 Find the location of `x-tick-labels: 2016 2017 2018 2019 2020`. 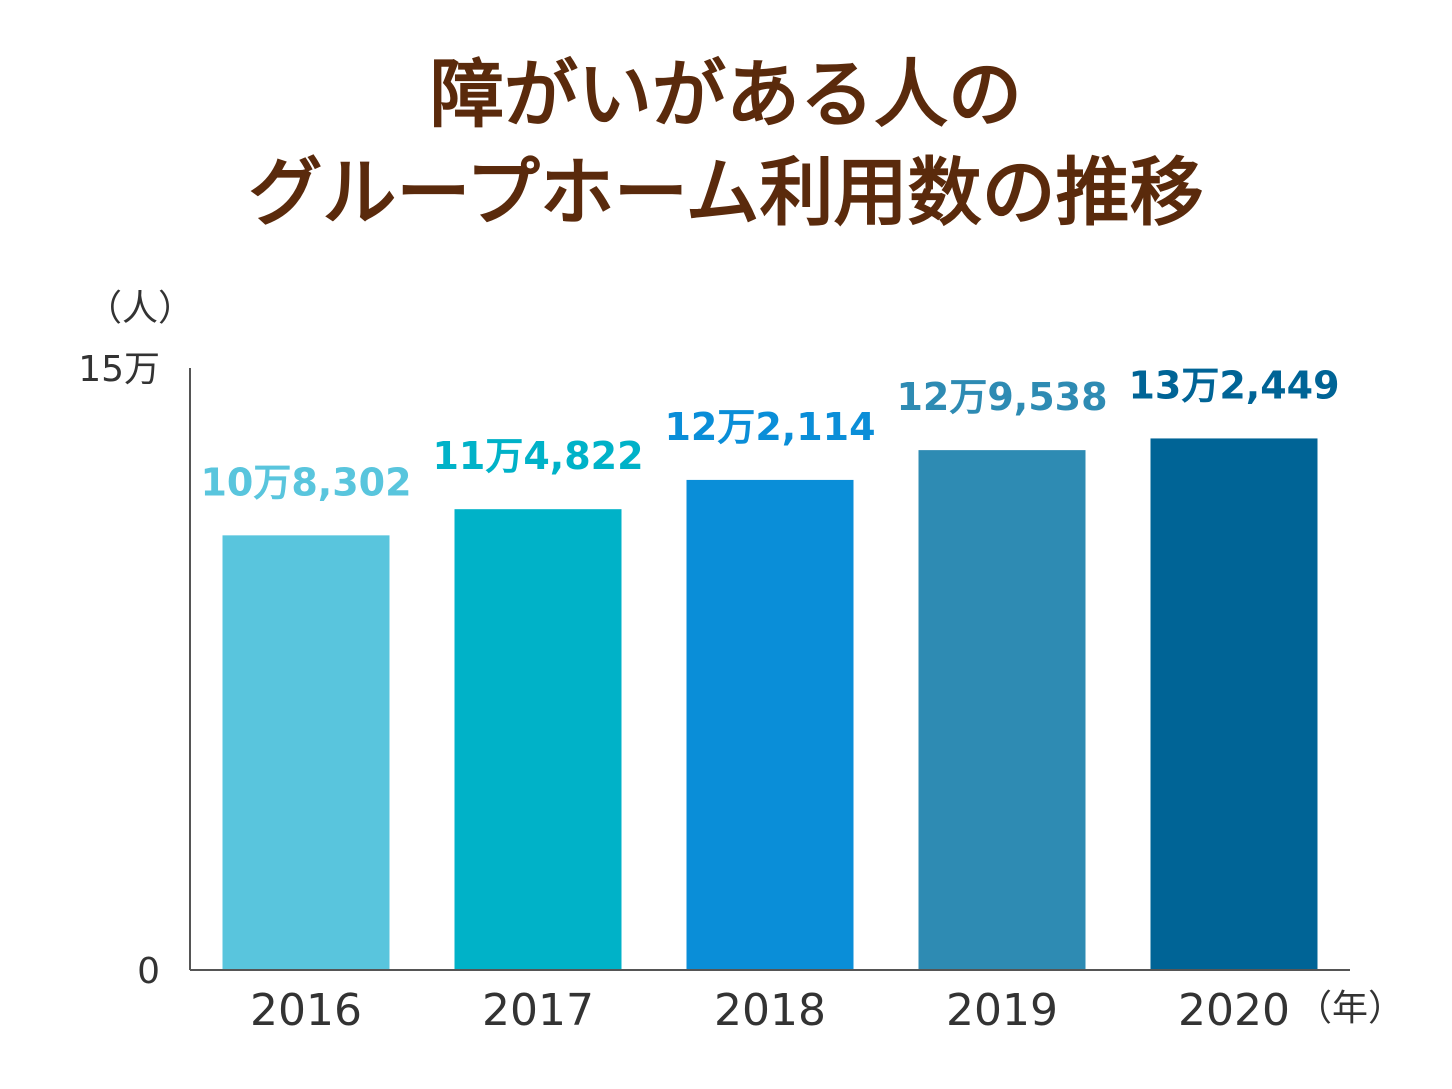

x-tick-labels: 2016 2017 2018 2019 2020 is located at coordinates (770, 1010).